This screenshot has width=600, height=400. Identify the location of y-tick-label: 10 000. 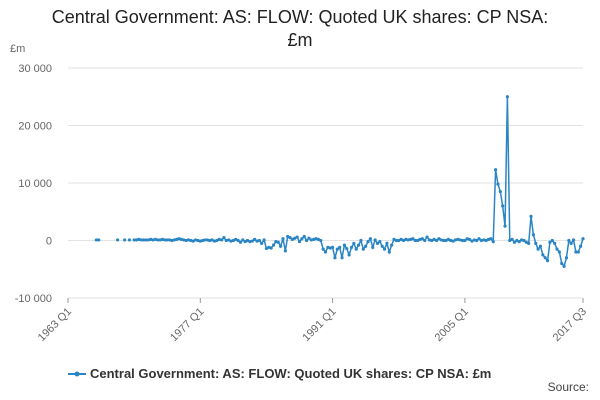
(35, 184).